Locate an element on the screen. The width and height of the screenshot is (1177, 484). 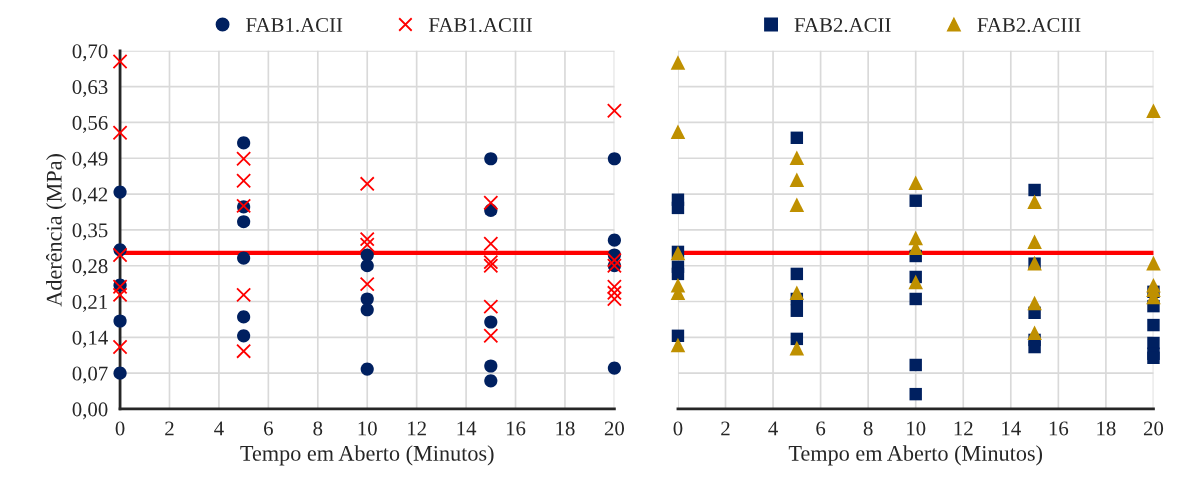
y-tick-label: 0,49 is located at coordinates (90, 160).